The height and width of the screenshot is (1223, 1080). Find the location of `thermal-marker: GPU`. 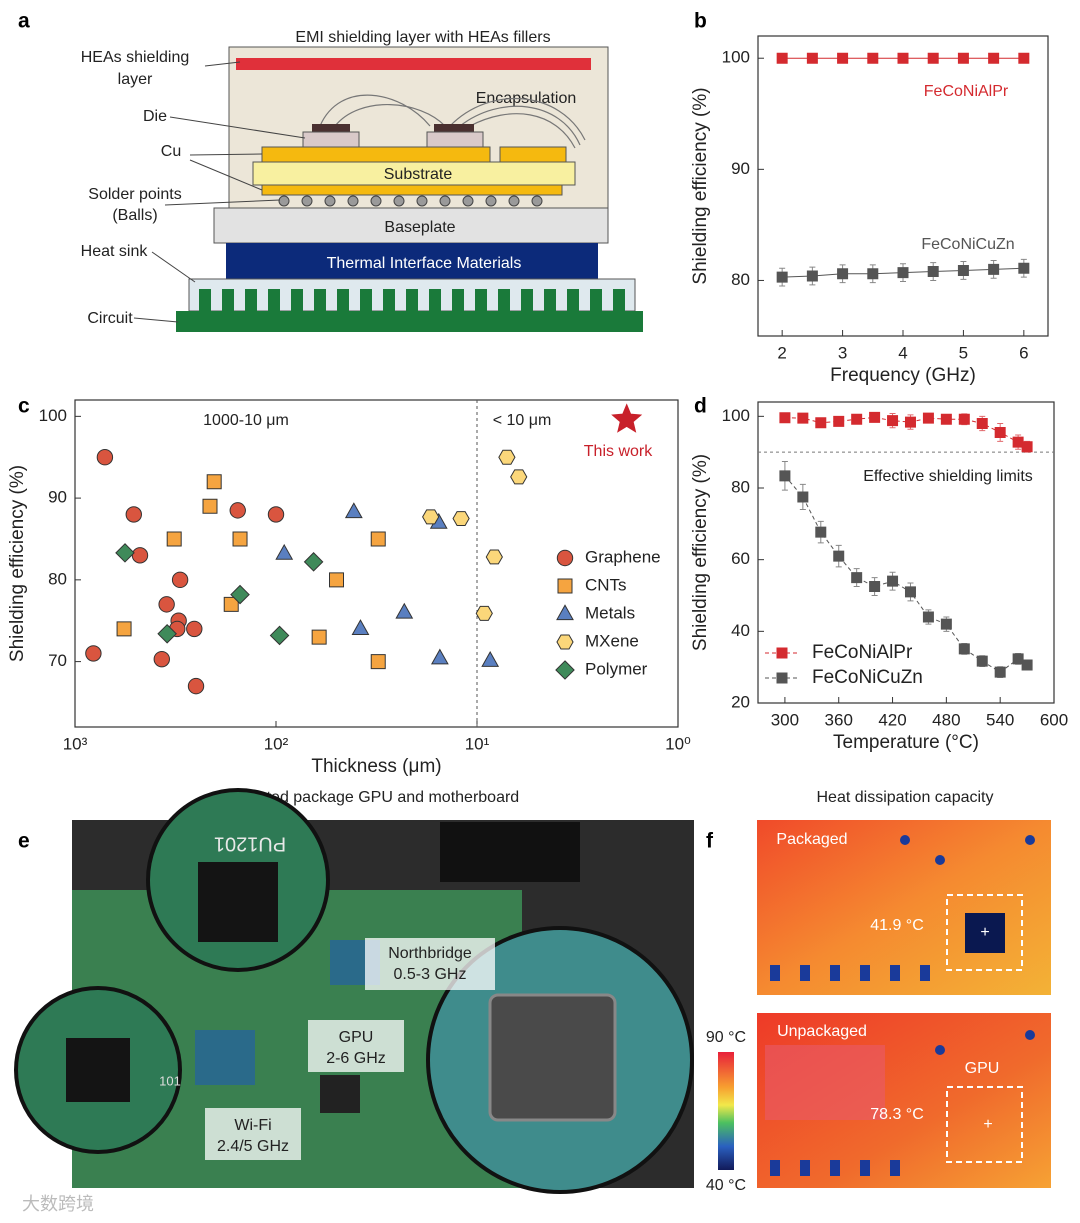

thermal-marker: GPU is located at coordinates (982, 1068).